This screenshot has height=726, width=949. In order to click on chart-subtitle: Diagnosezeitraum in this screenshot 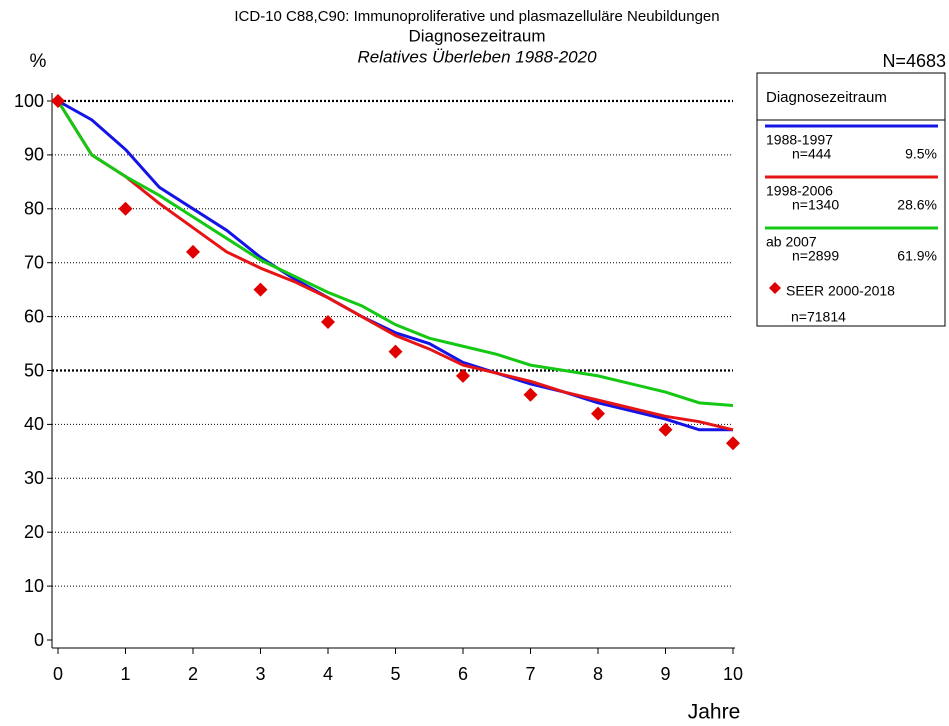, I will do `click(476, 35)`.